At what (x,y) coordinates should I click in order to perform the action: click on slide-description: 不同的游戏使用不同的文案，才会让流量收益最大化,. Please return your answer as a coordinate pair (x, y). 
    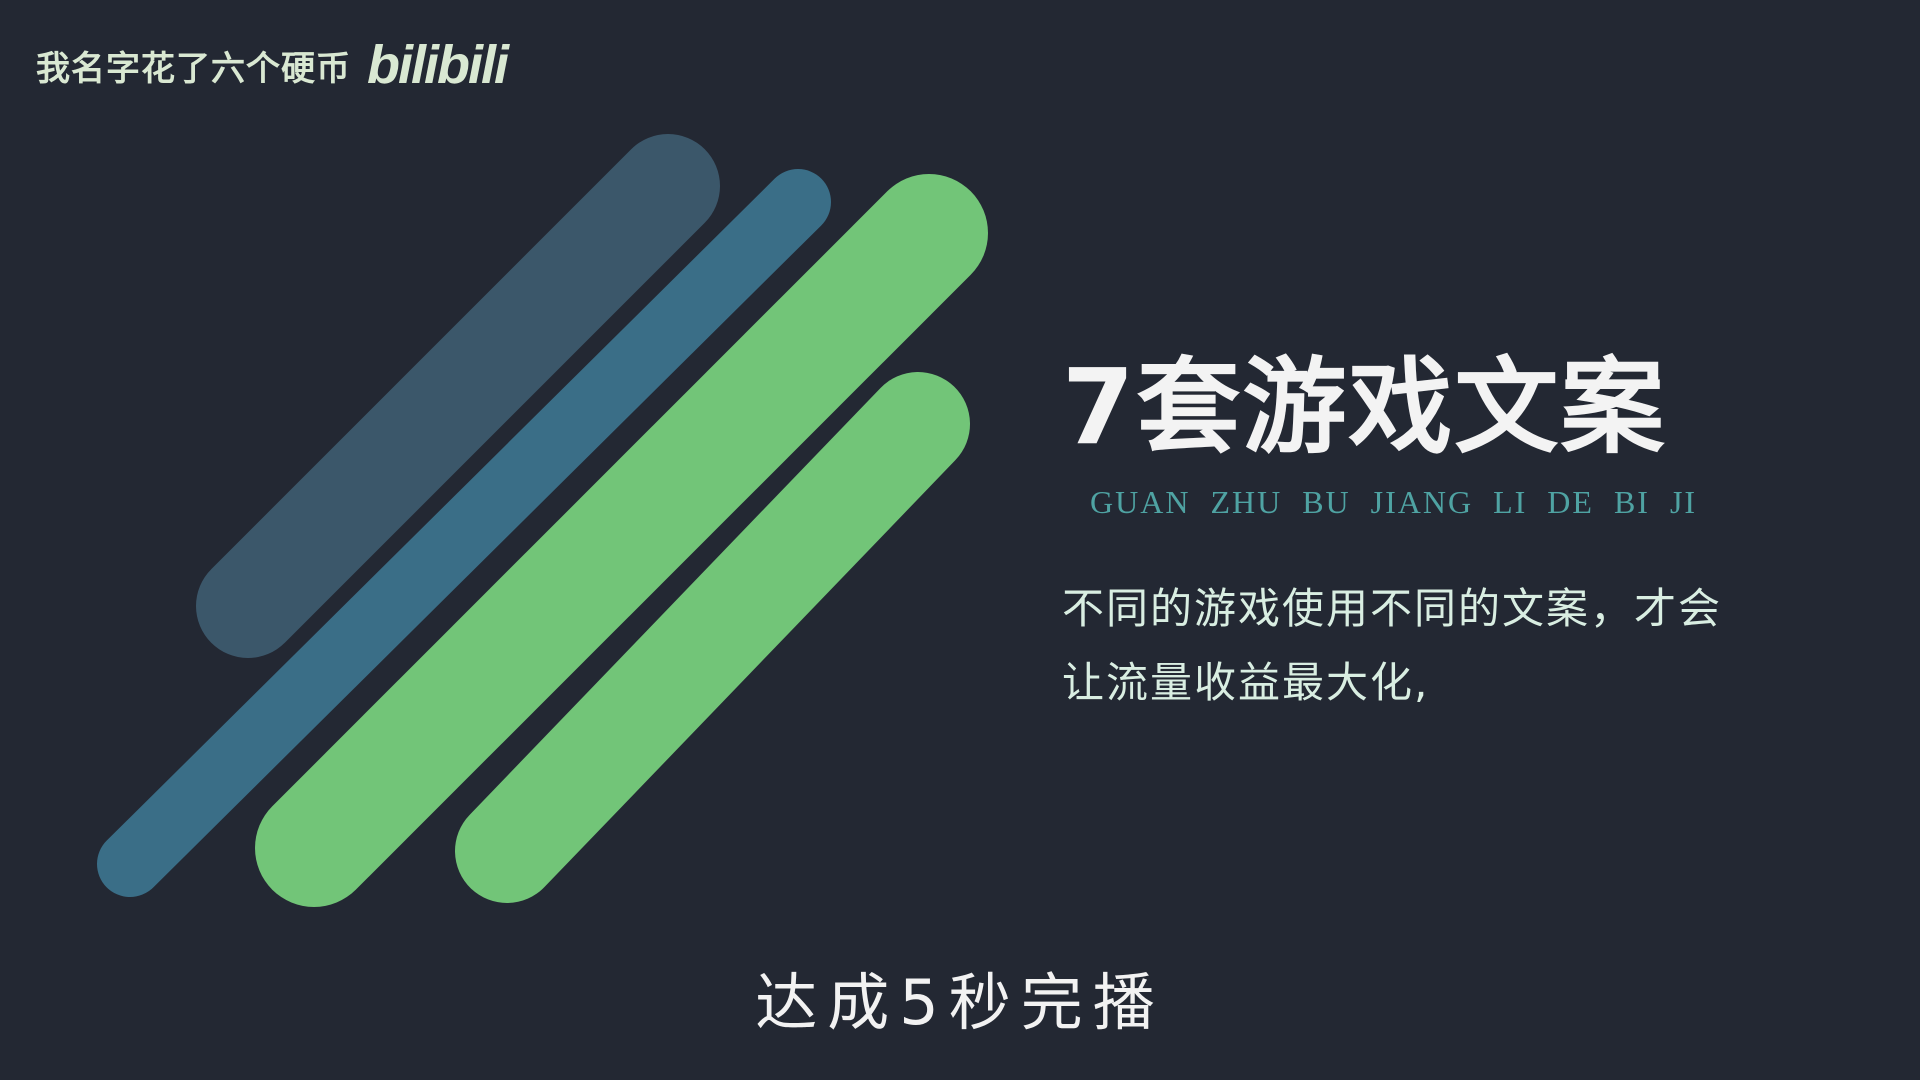
    Looking at the image, I should click on (1392, 645).